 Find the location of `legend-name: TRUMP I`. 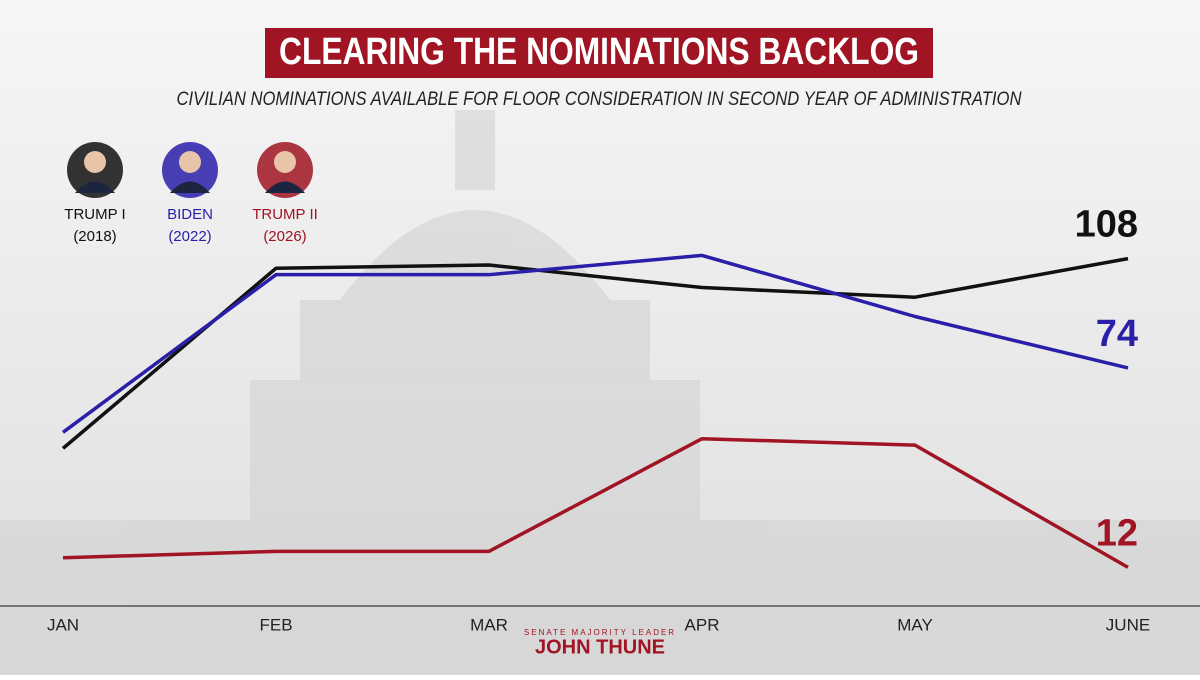

legend-name: TRUMP I is located at coordinates (94, 214).